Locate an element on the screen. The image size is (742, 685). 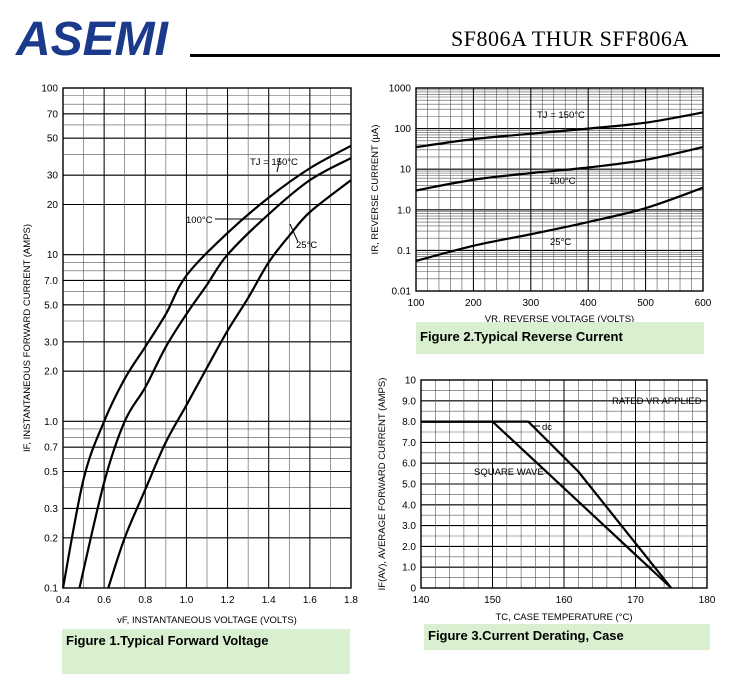
y-axis-label: IF(AV), AVERAGE FORWARD CURRENT (AMPS) is located at coordinates (382, 484).